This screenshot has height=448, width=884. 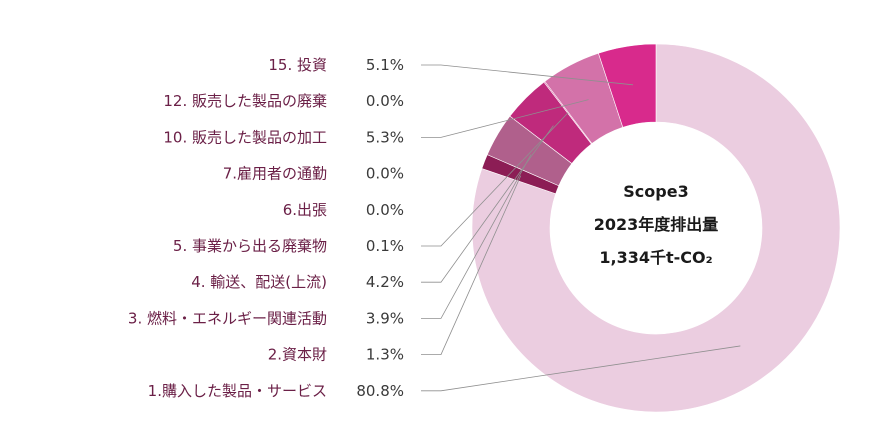 I want to click on center-line-1: Scope3, so click(x=655, y=191).